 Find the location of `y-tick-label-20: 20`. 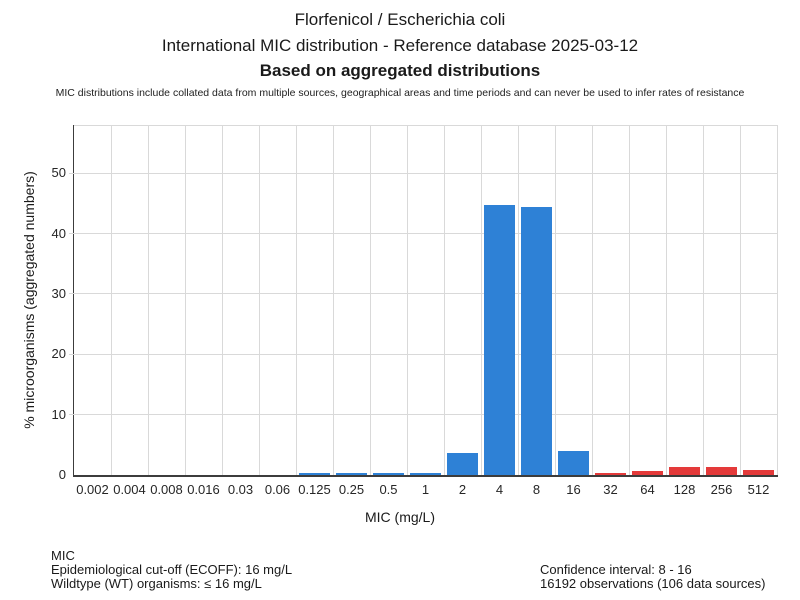

y-tick-label-20: 20 is located at coordinates (58, 354).